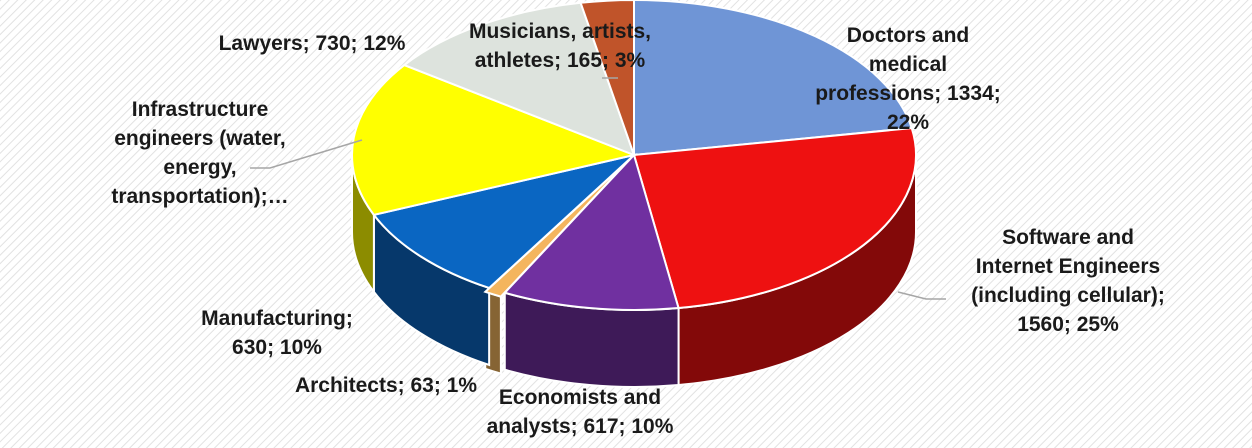 The height and width of the screenshot is (448, 1252). I want to click on data-label-line: 630; 10%, so click(277, 347).